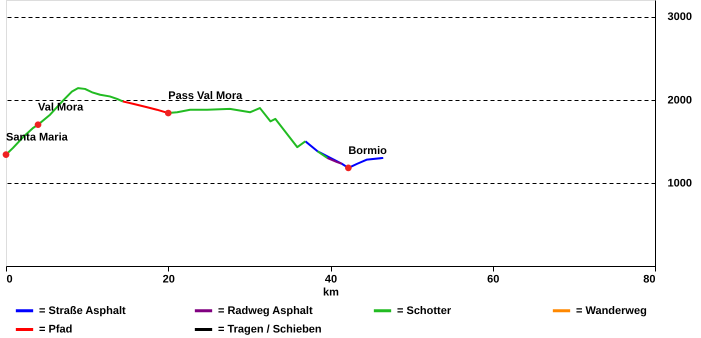  Describe the element at coordinates (331, 292) in the screenshot. I see `x-axis-title: km` at that location.